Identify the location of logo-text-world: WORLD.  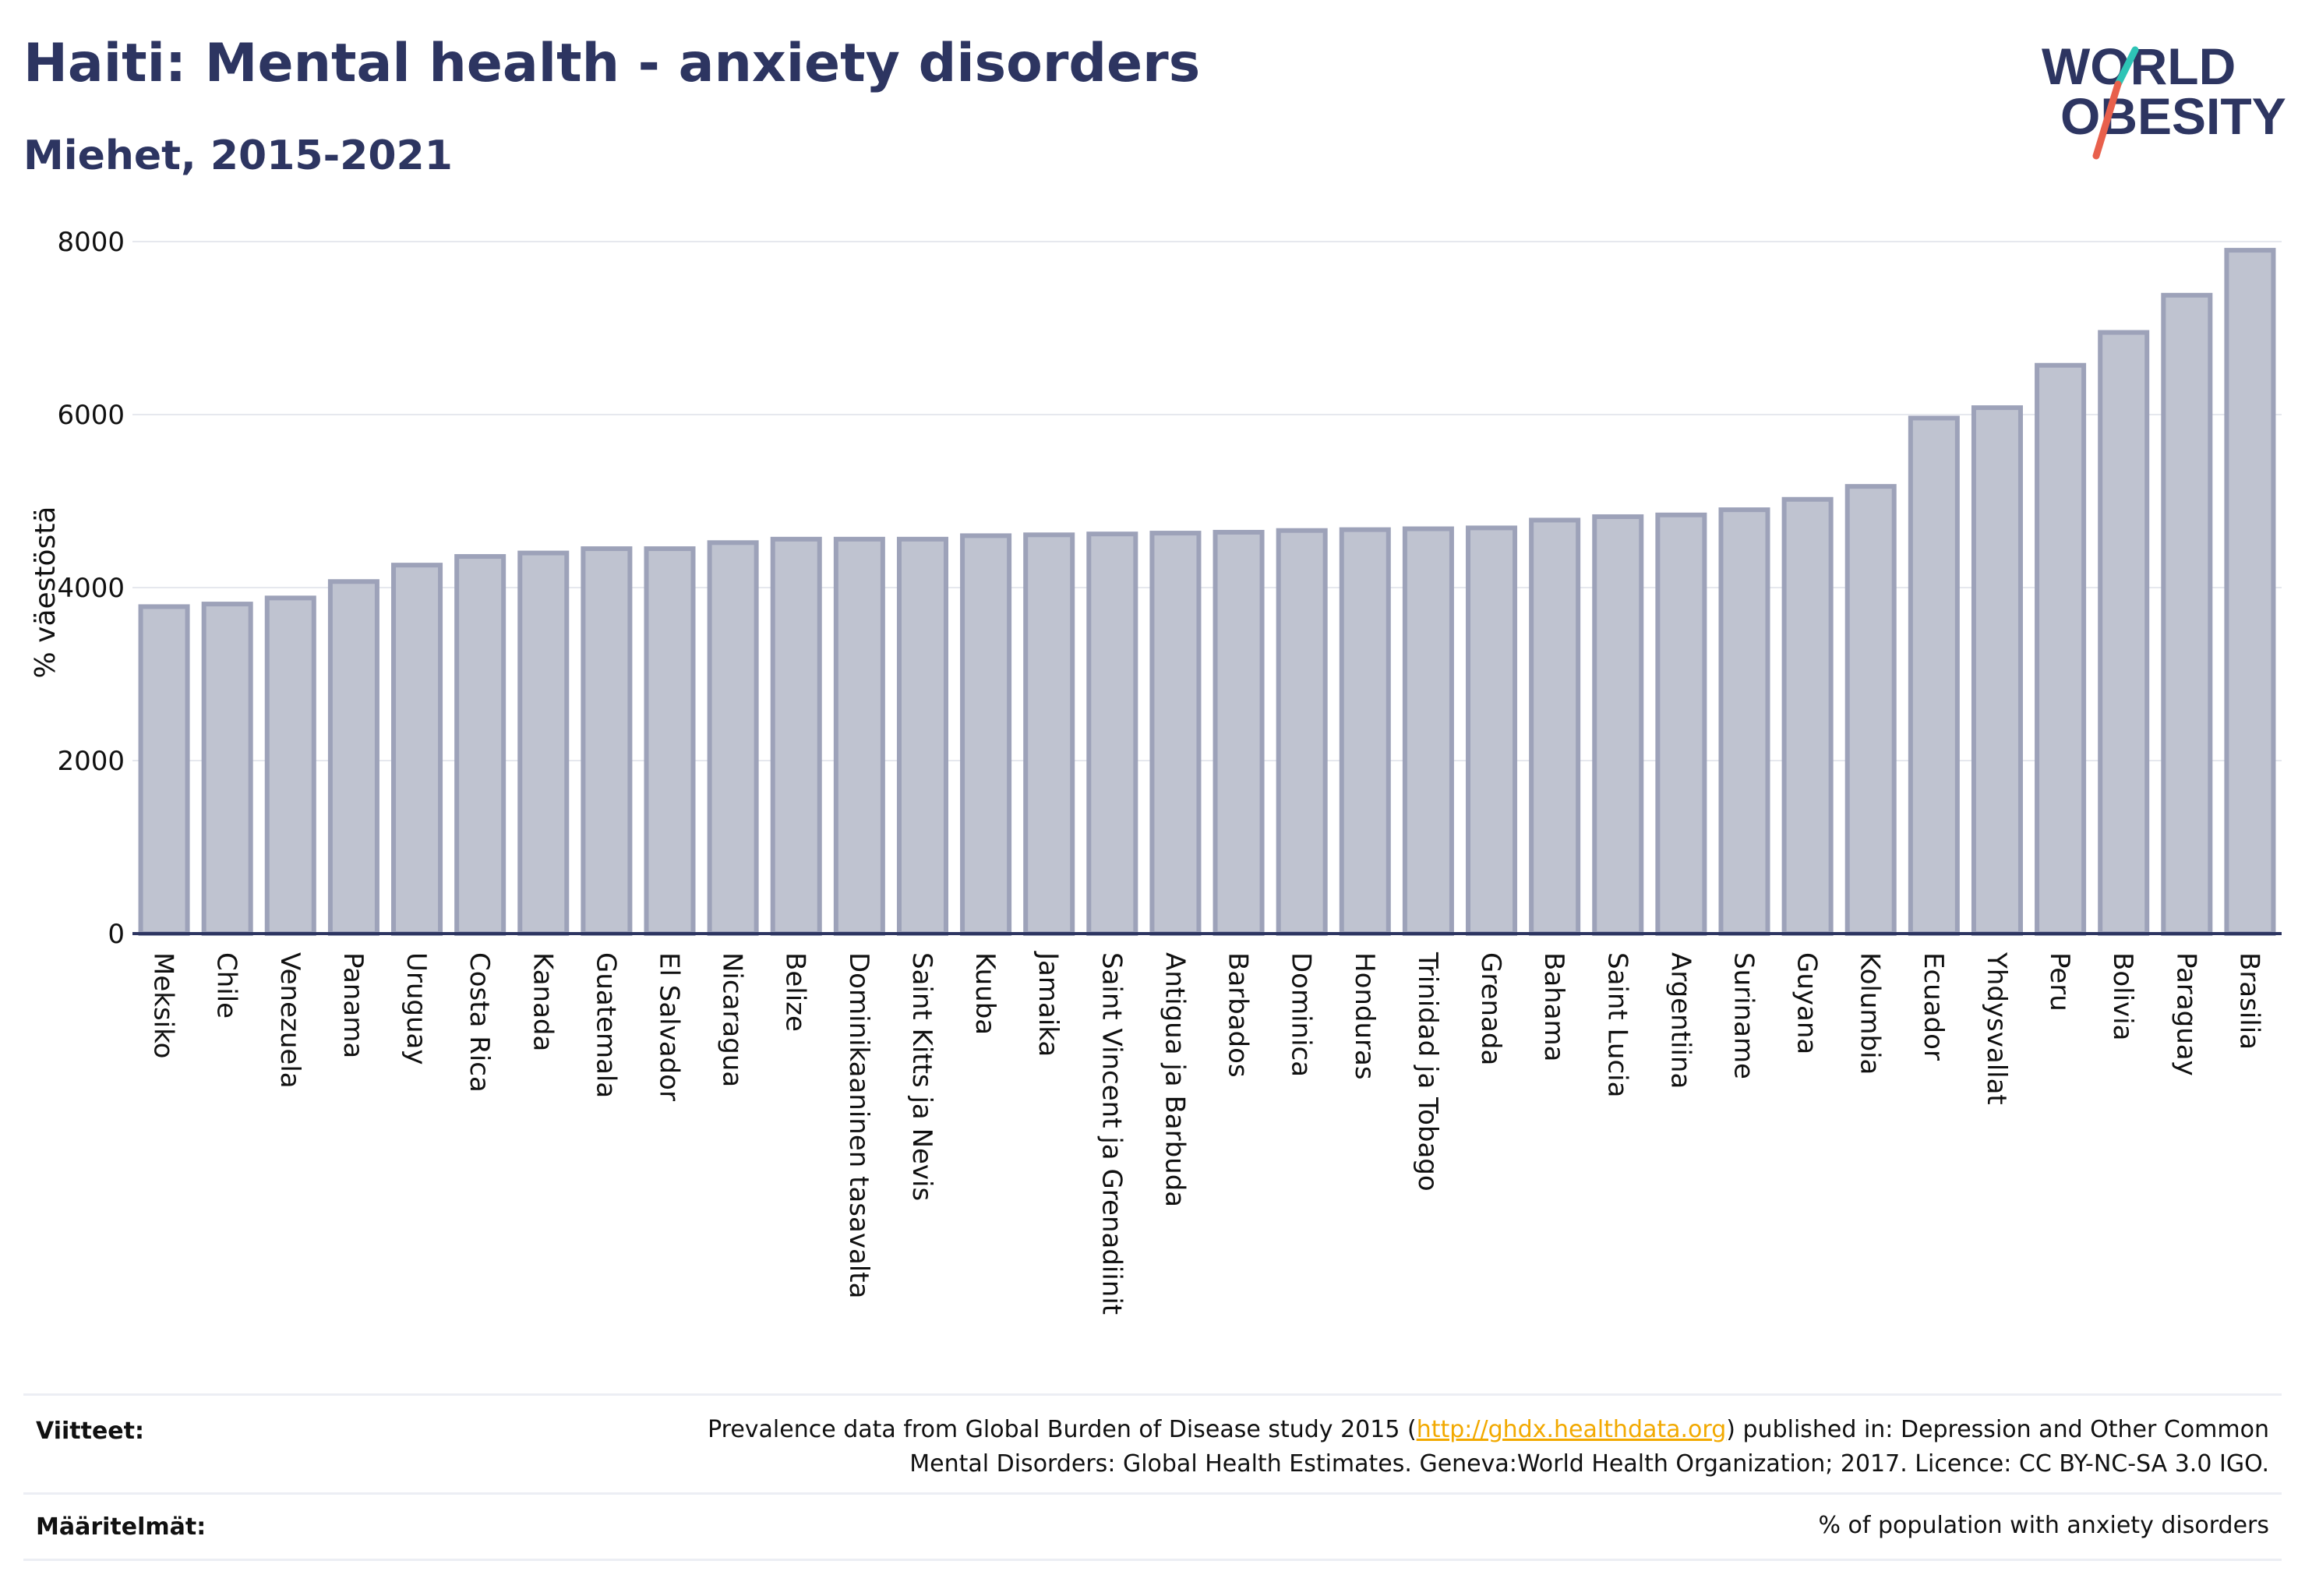
(2139, 66).